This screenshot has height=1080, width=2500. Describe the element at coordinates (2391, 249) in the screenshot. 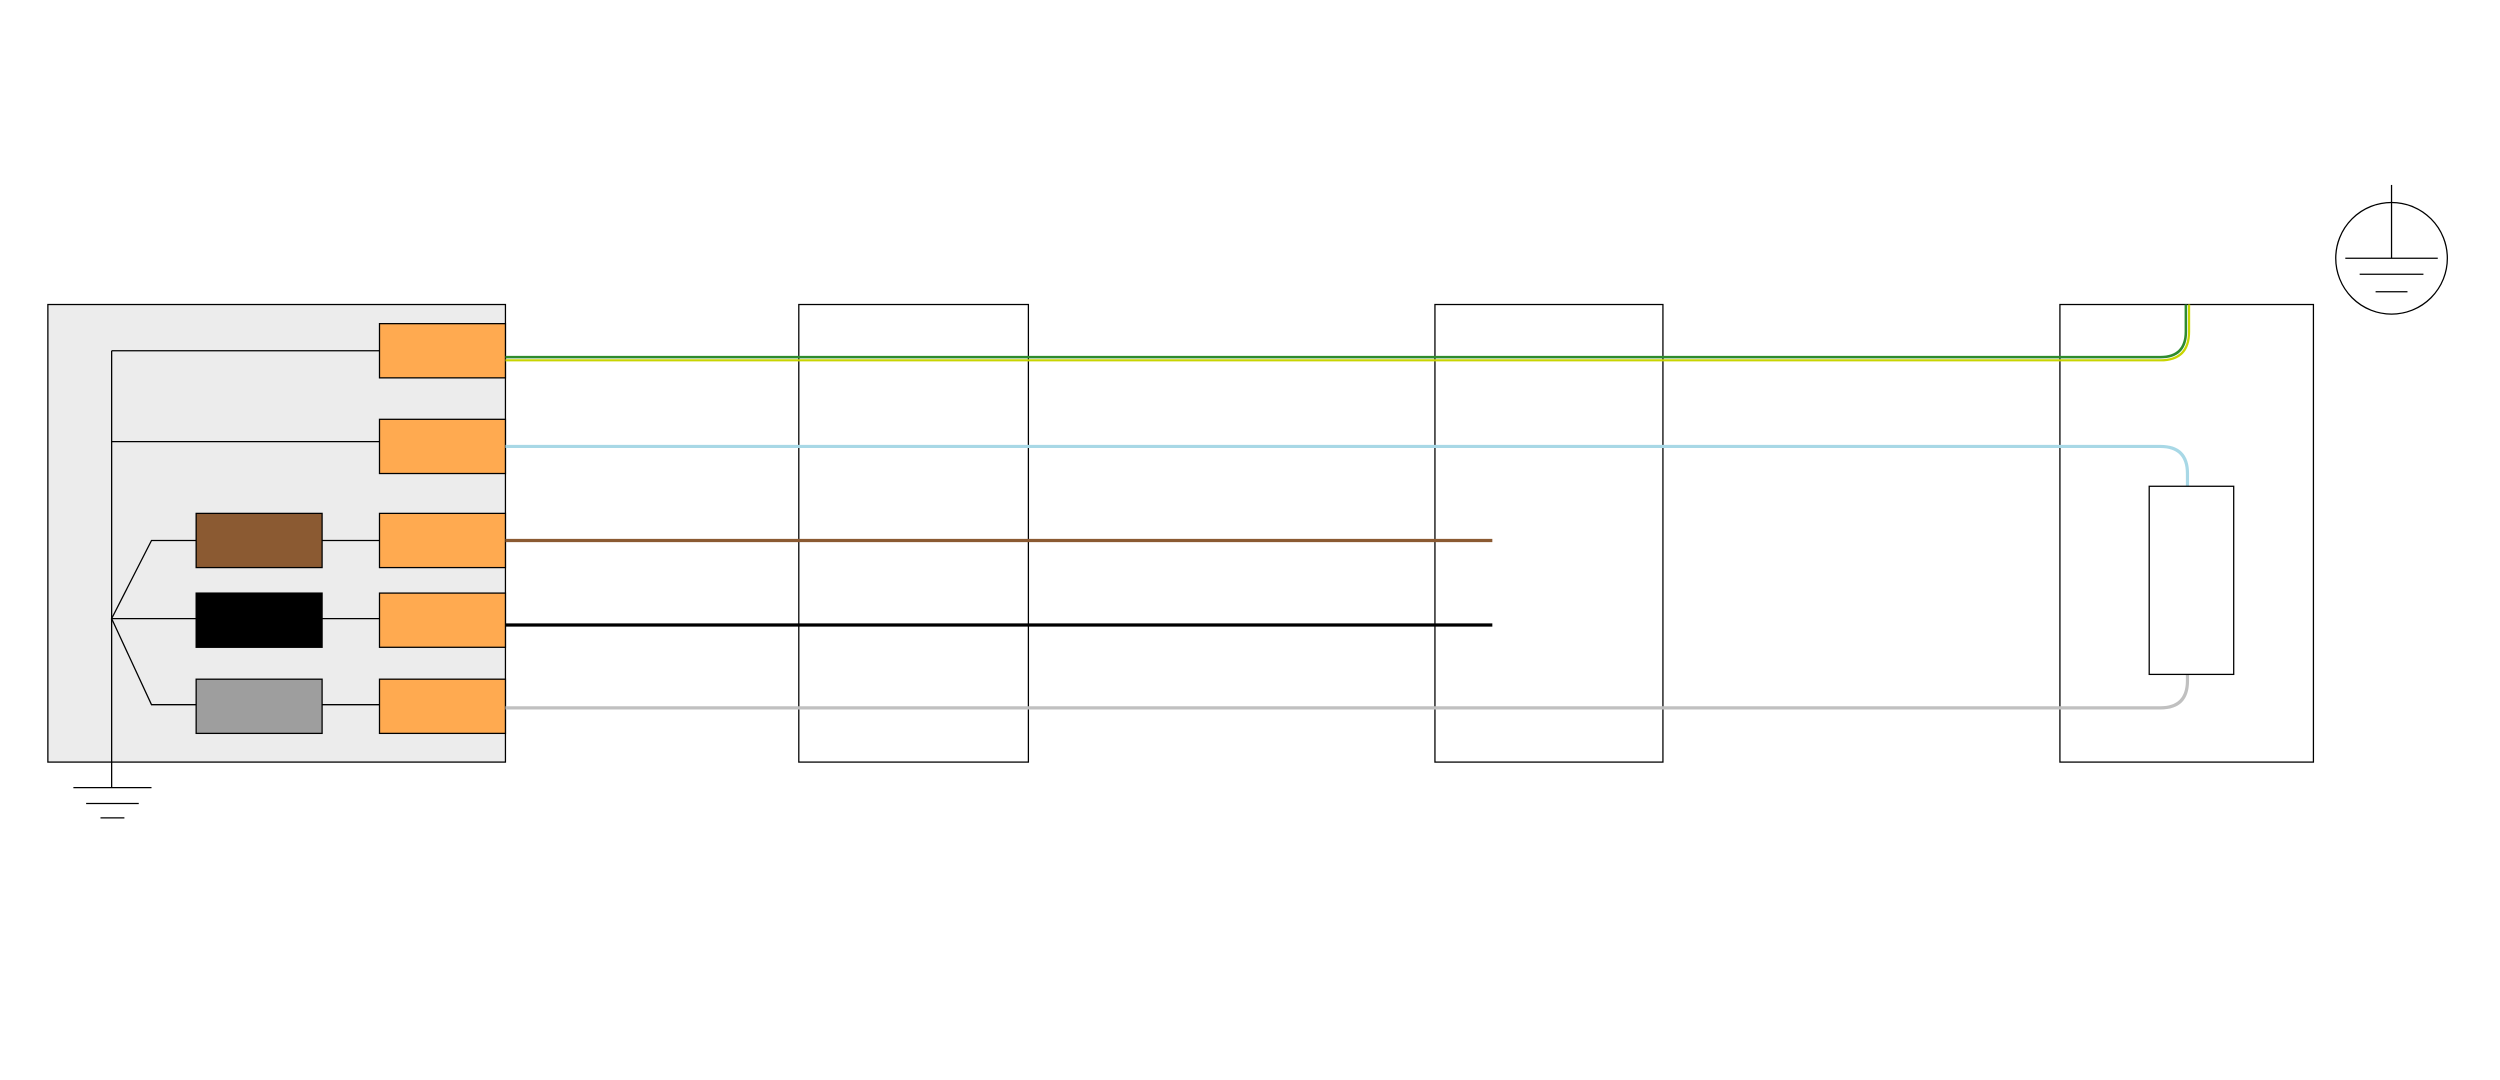

I see `earth-symbol` at that location.